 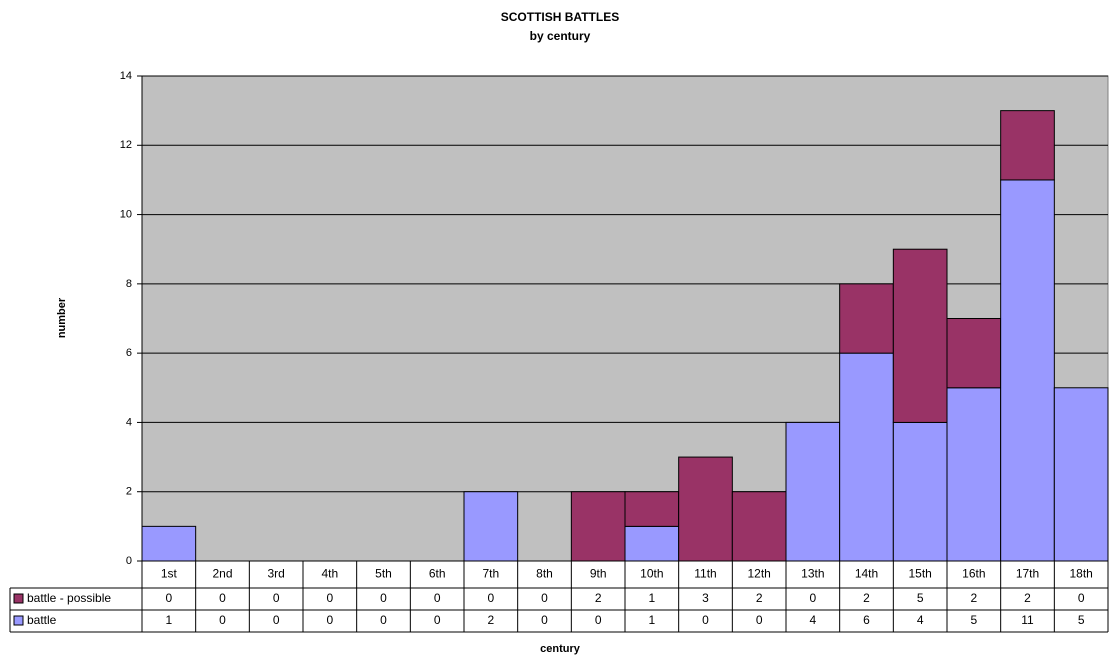 What do you see at coordinates (758, 574) in the screenshot?
I see `x-tick-label: 12th` at bounding box center [758, 574].